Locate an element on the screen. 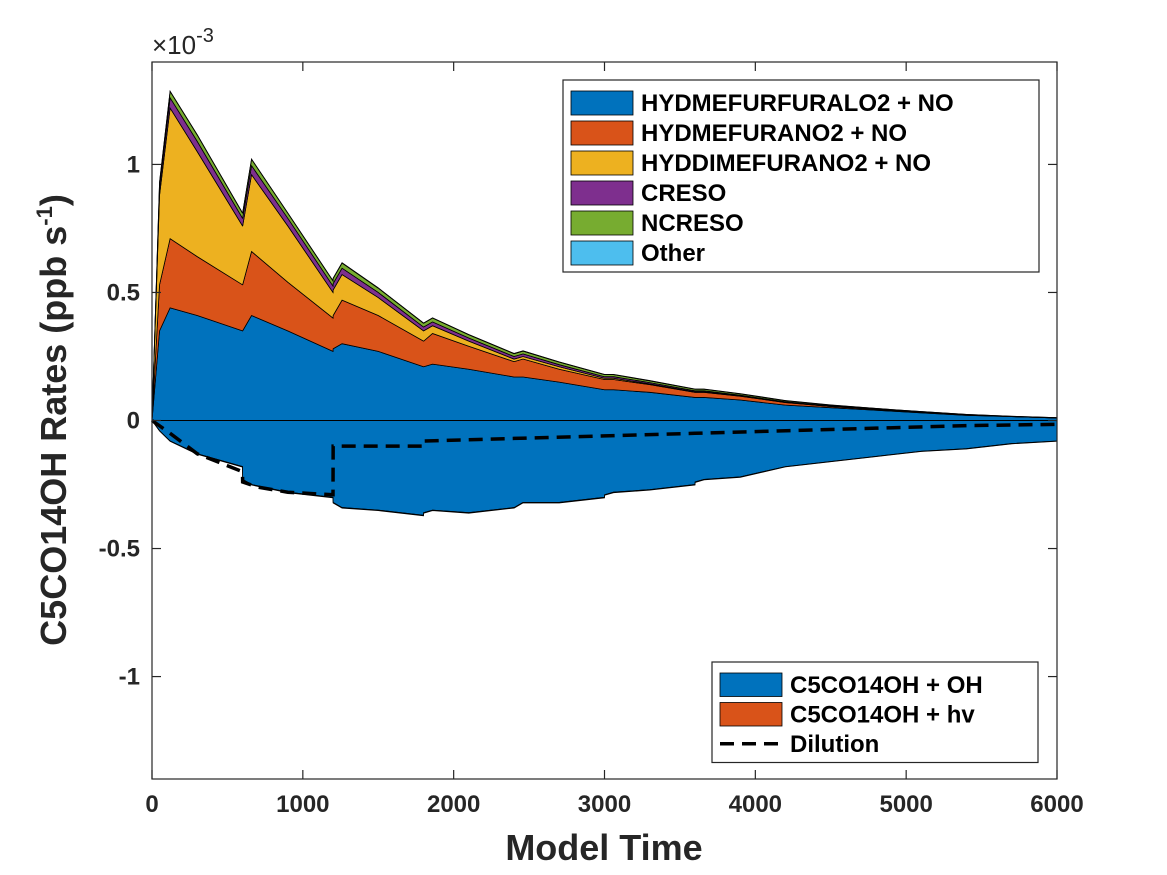 Image resolution: width=1167 pixels, height=875 pixels. legend-swatch-other is located at coordinates (602, 253).